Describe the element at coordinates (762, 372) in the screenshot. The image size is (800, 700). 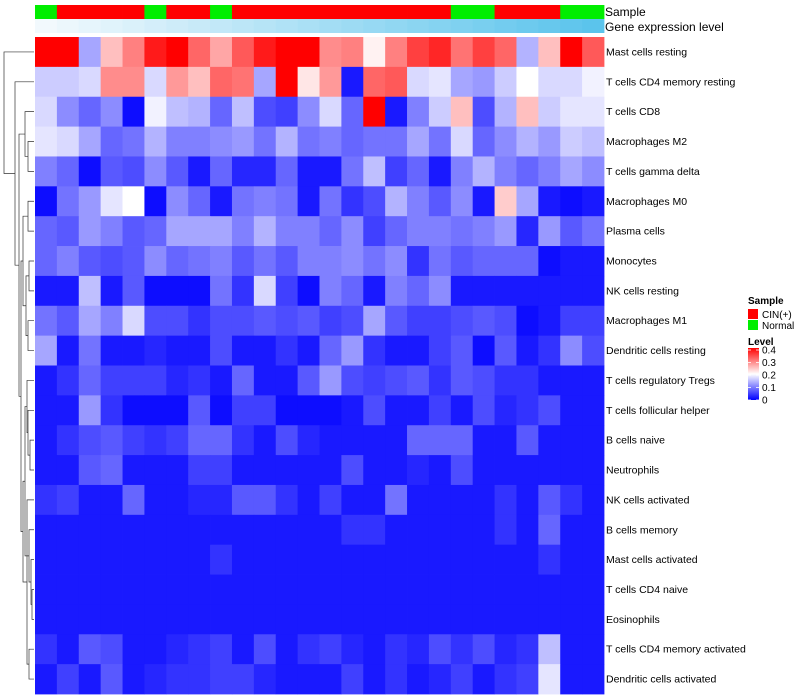
I see `level-colorbar: Level 0.40.3 0.20.1 0` at that location.